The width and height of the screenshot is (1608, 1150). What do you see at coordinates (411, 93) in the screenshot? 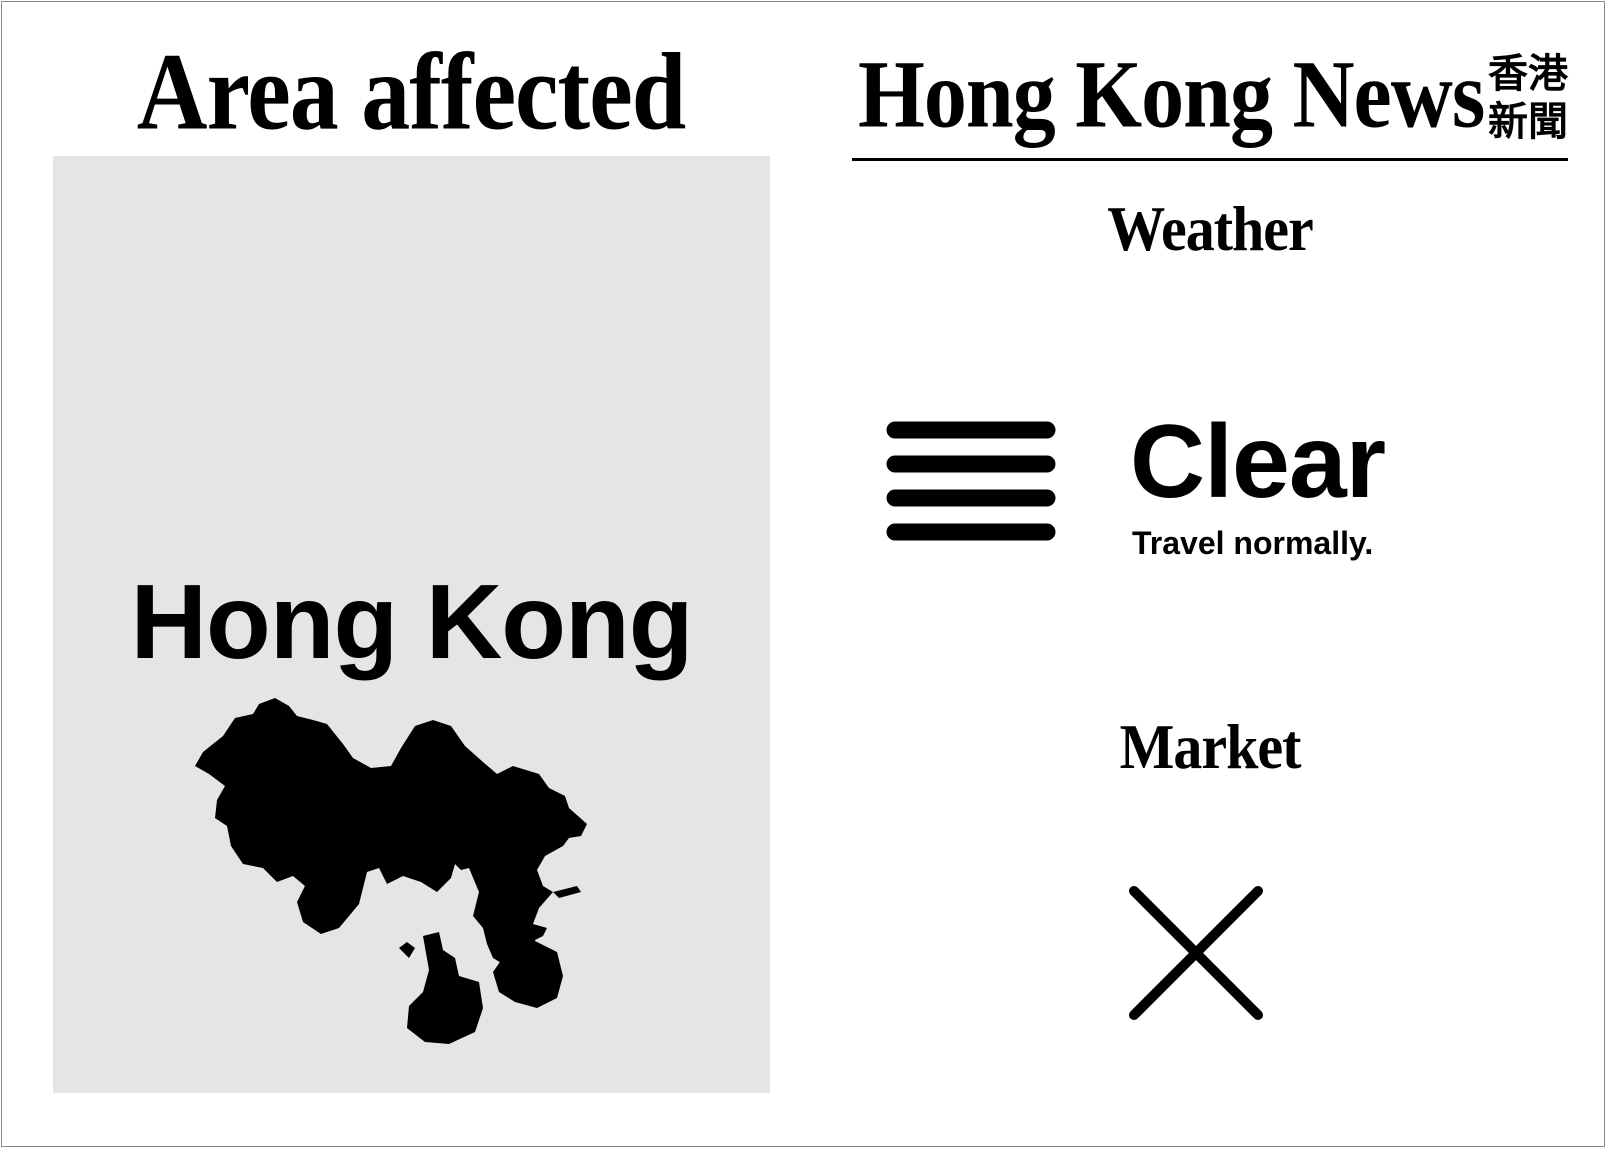
I see `area-affected-title: Area affected` at bounding box center [411, 93].